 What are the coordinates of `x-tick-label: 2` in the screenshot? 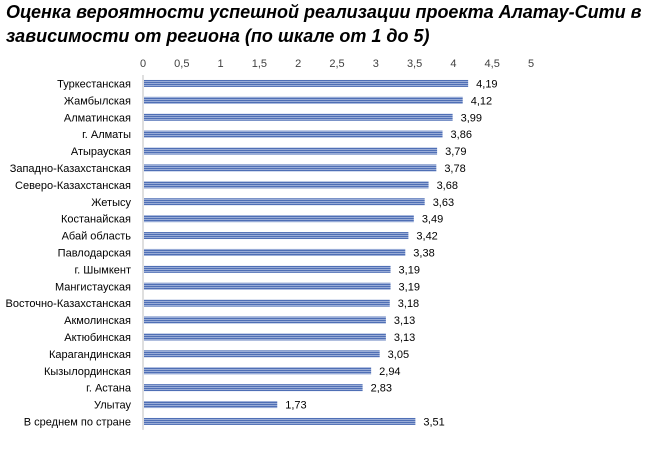 It's located at (298, 64).